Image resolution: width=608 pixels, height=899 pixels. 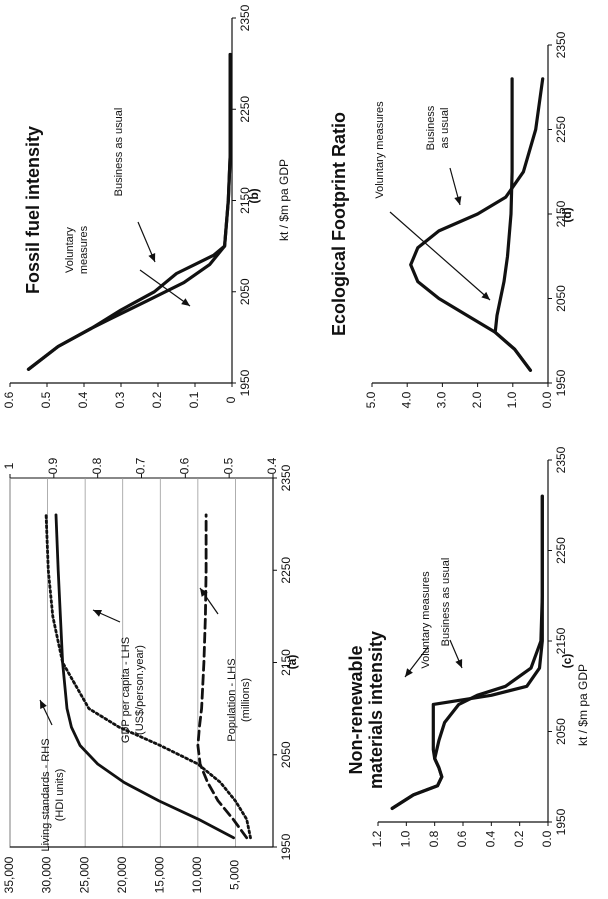 What do you see at coordinates (561, 382) in the screenshot?
I see `x-tick-label-d: 1950` at bounding box center [561, 382].